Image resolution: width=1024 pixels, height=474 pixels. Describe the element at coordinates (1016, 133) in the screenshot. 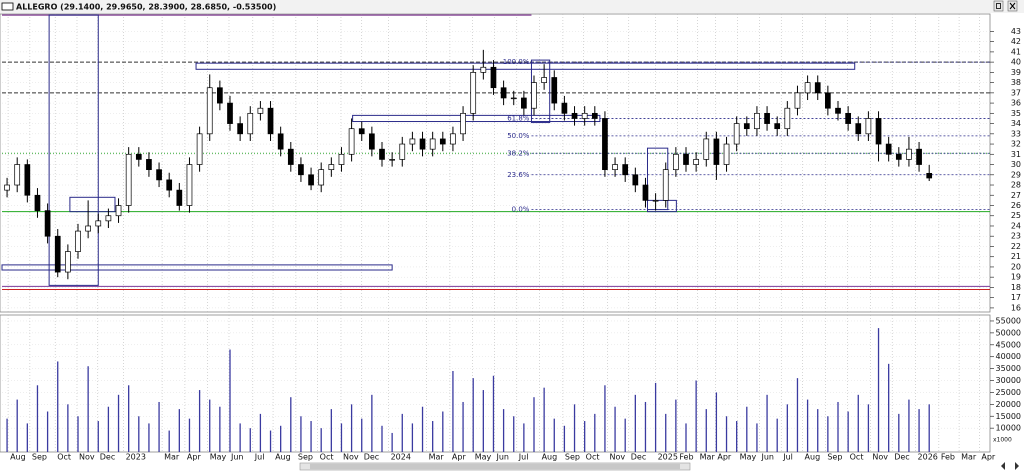

I see `y-tick-label: 33` at that location.